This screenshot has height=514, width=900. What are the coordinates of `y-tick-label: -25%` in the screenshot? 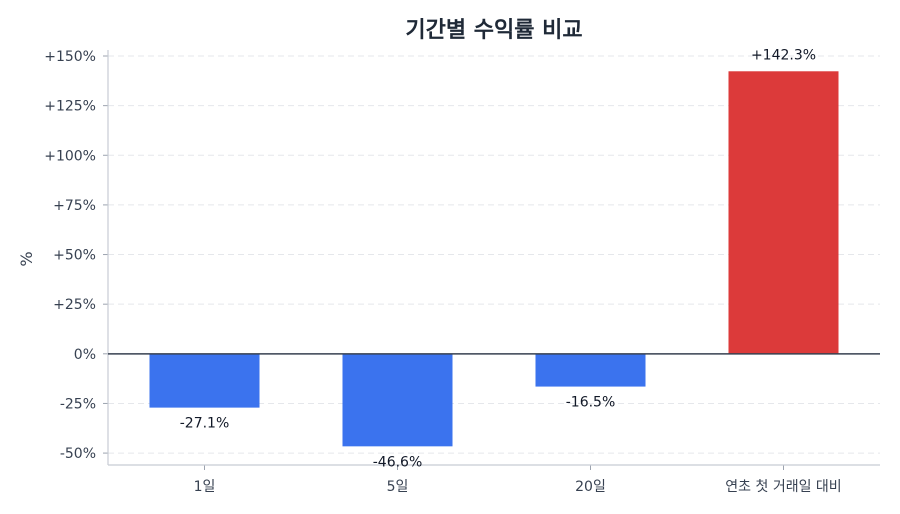 It's located at (78, 404).